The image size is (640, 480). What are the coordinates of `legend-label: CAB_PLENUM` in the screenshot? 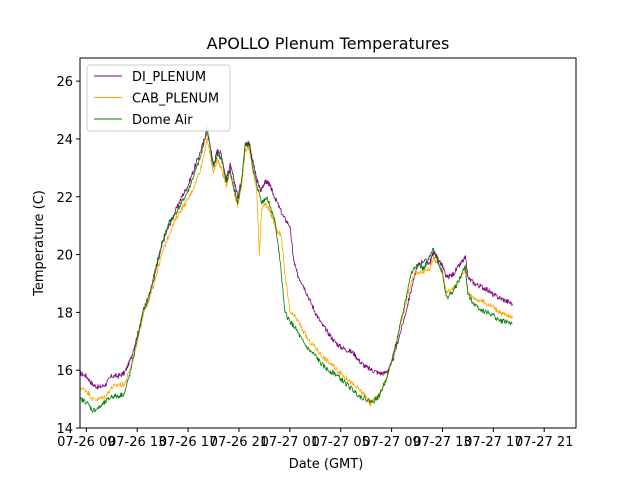 It's located at (175, 99).